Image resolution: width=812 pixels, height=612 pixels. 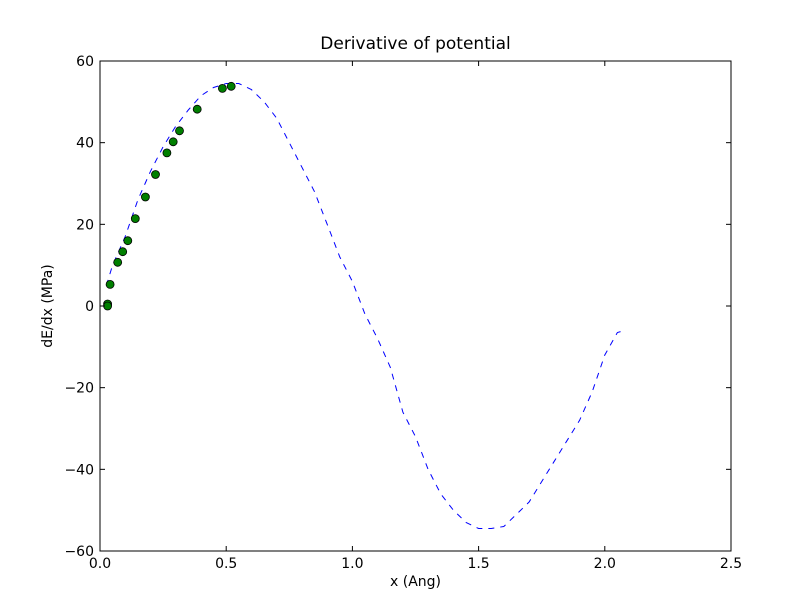 I want to click on y-tick-label: 20, so click(x=85, y=225).